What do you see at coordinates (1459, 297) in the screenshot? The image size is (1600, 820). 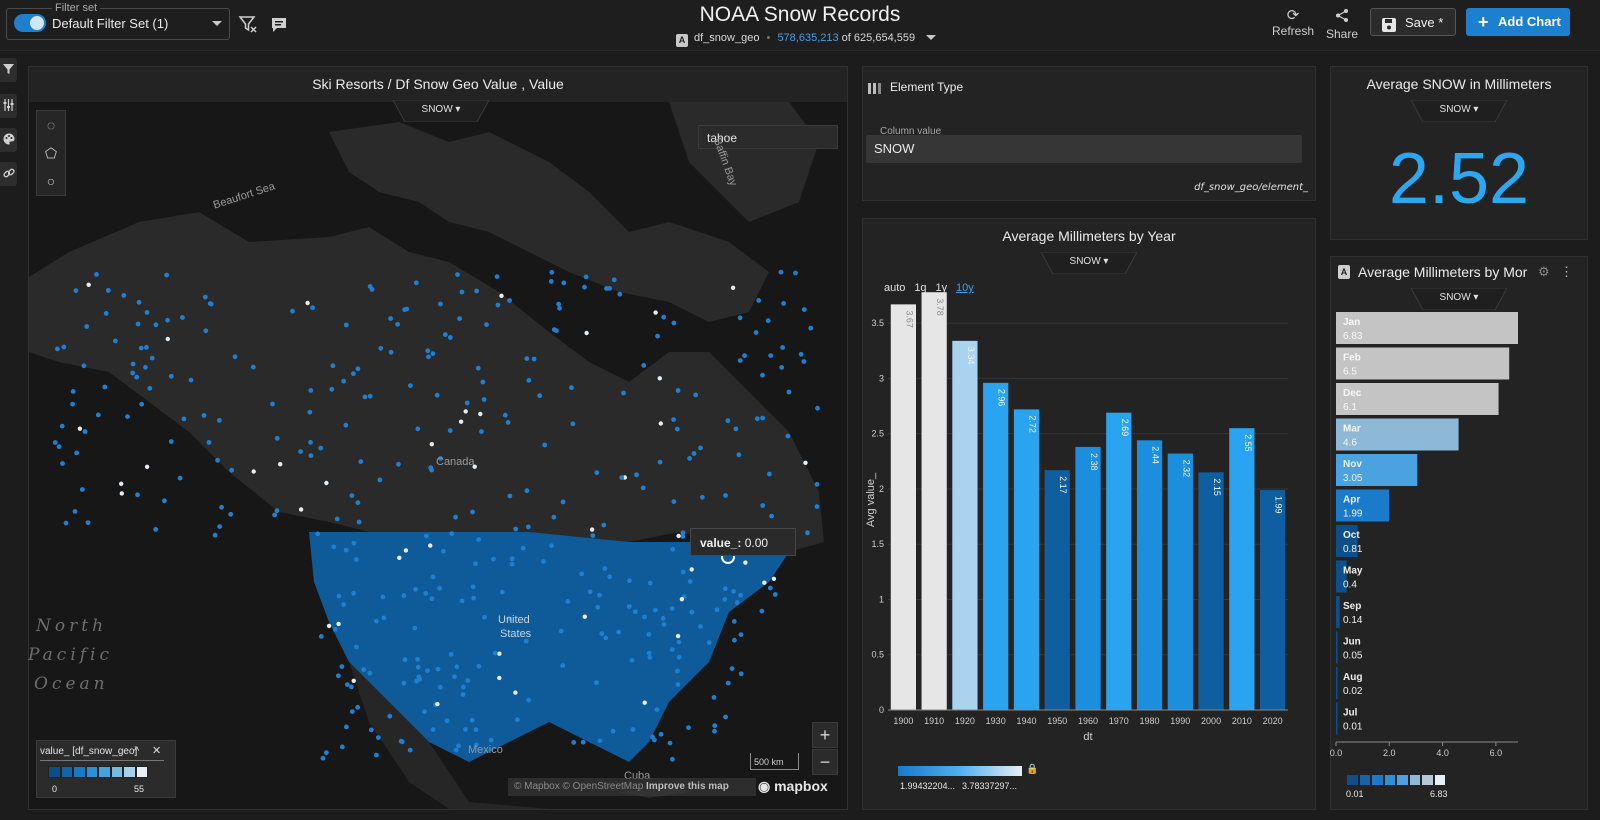 I see `month-measure-dropdown: SNOW ▾` at bounding box center [1459, 297].